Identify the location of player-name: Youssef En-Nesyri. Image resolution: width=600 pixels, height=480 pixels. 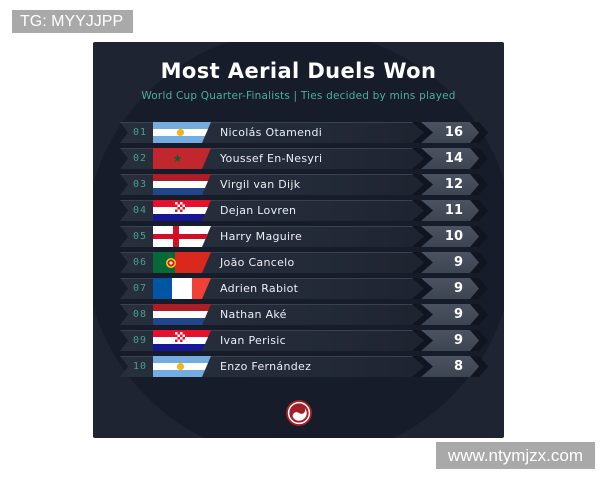
(271, 158).